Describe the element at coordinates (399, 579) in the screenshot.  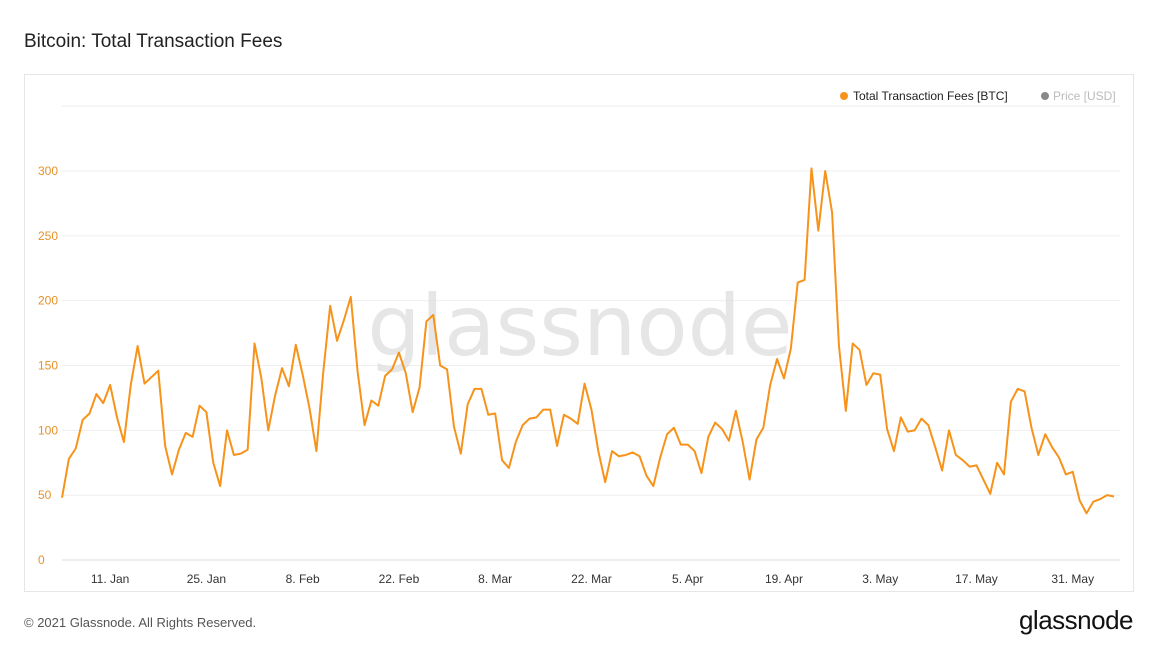
I see `x-tick-label: 22. Feb` at that location.